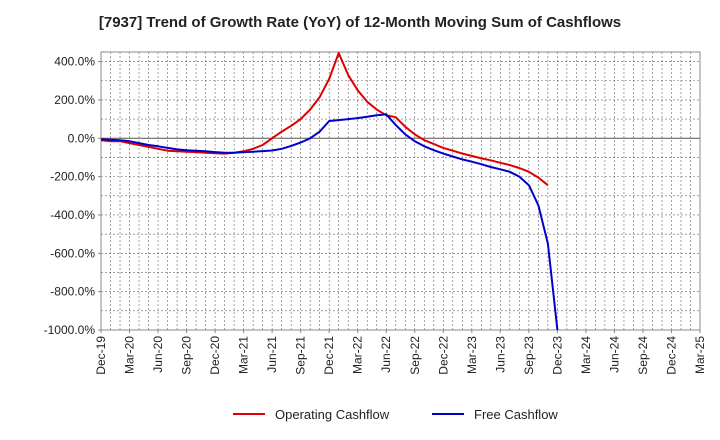 The width and height of the screenshot is (720, 440). I want to click on x-tick-label: Jun-21, so click(272, 354).